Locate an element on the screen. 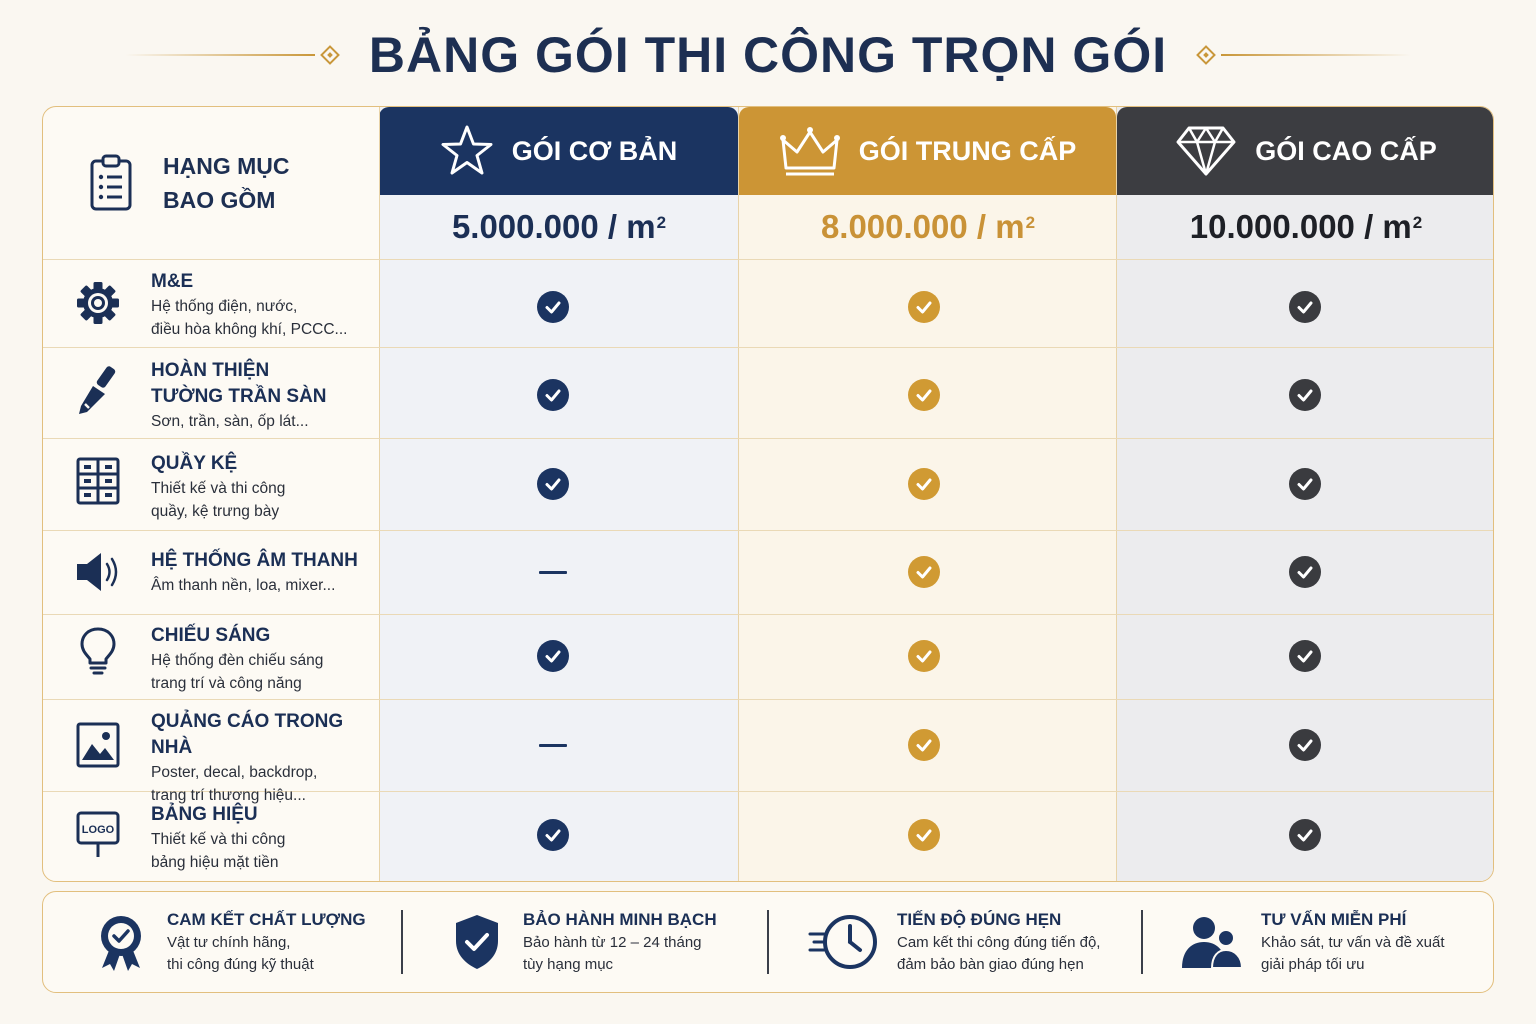 This screenshot has height=1024, width=1536. commitment-description: tùy hạng mục is located at coordinates (568, 964).